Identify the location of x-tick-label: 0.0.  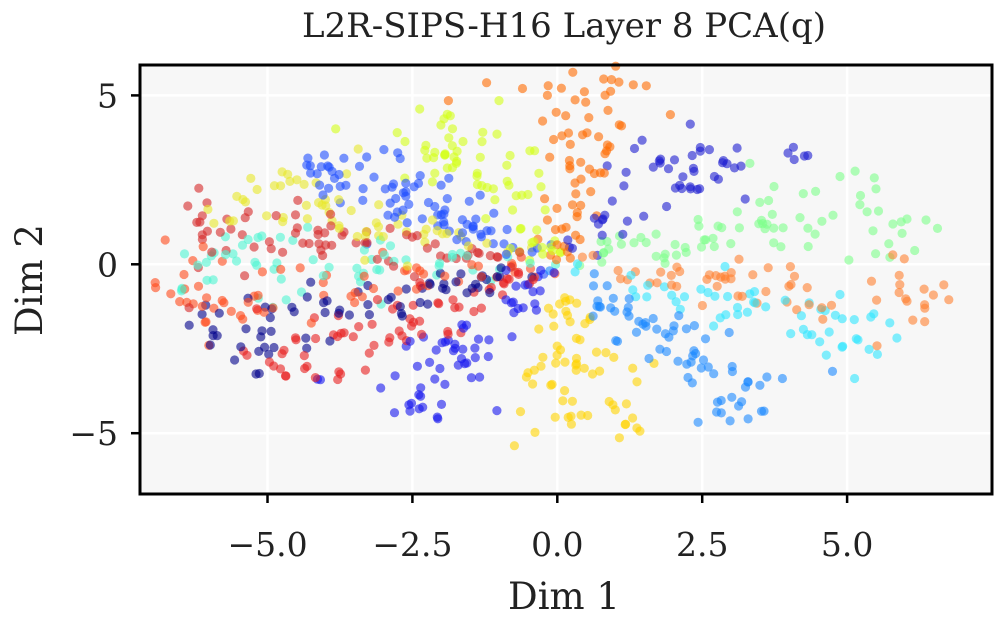
(557, 544).